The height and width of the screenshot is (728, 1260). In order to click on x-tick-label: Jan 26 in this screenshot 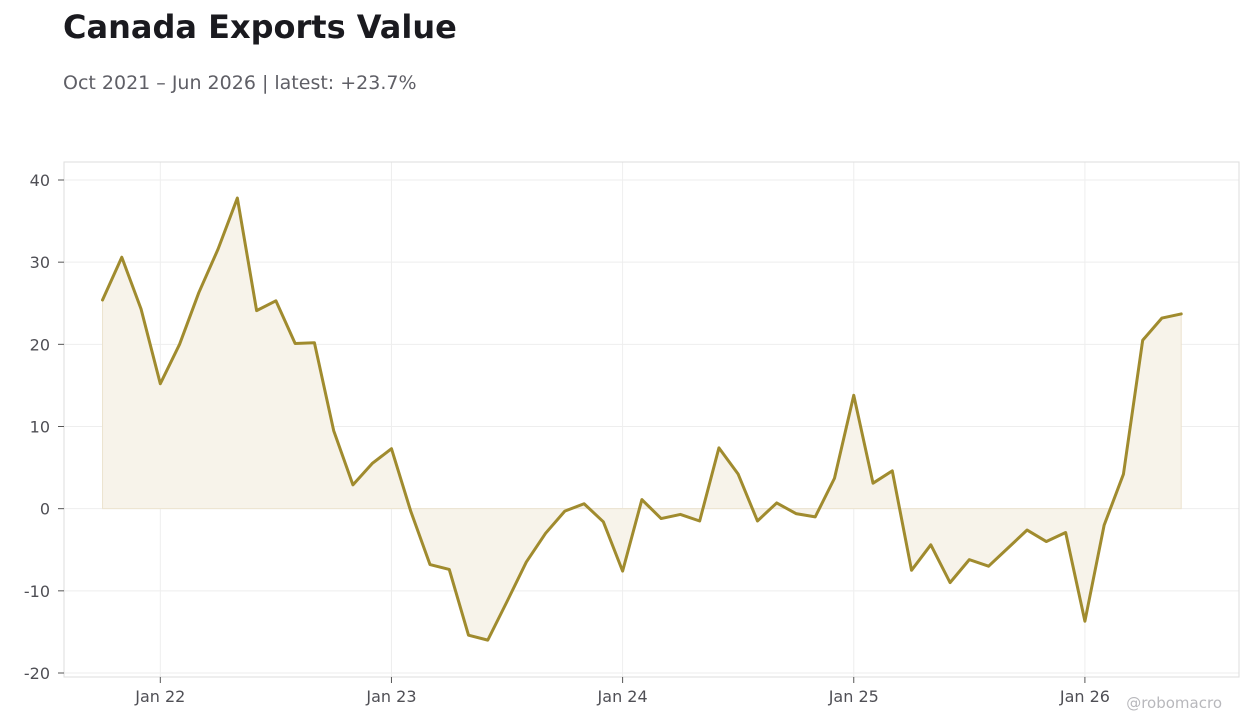, I will do `click(1084, 696)`.